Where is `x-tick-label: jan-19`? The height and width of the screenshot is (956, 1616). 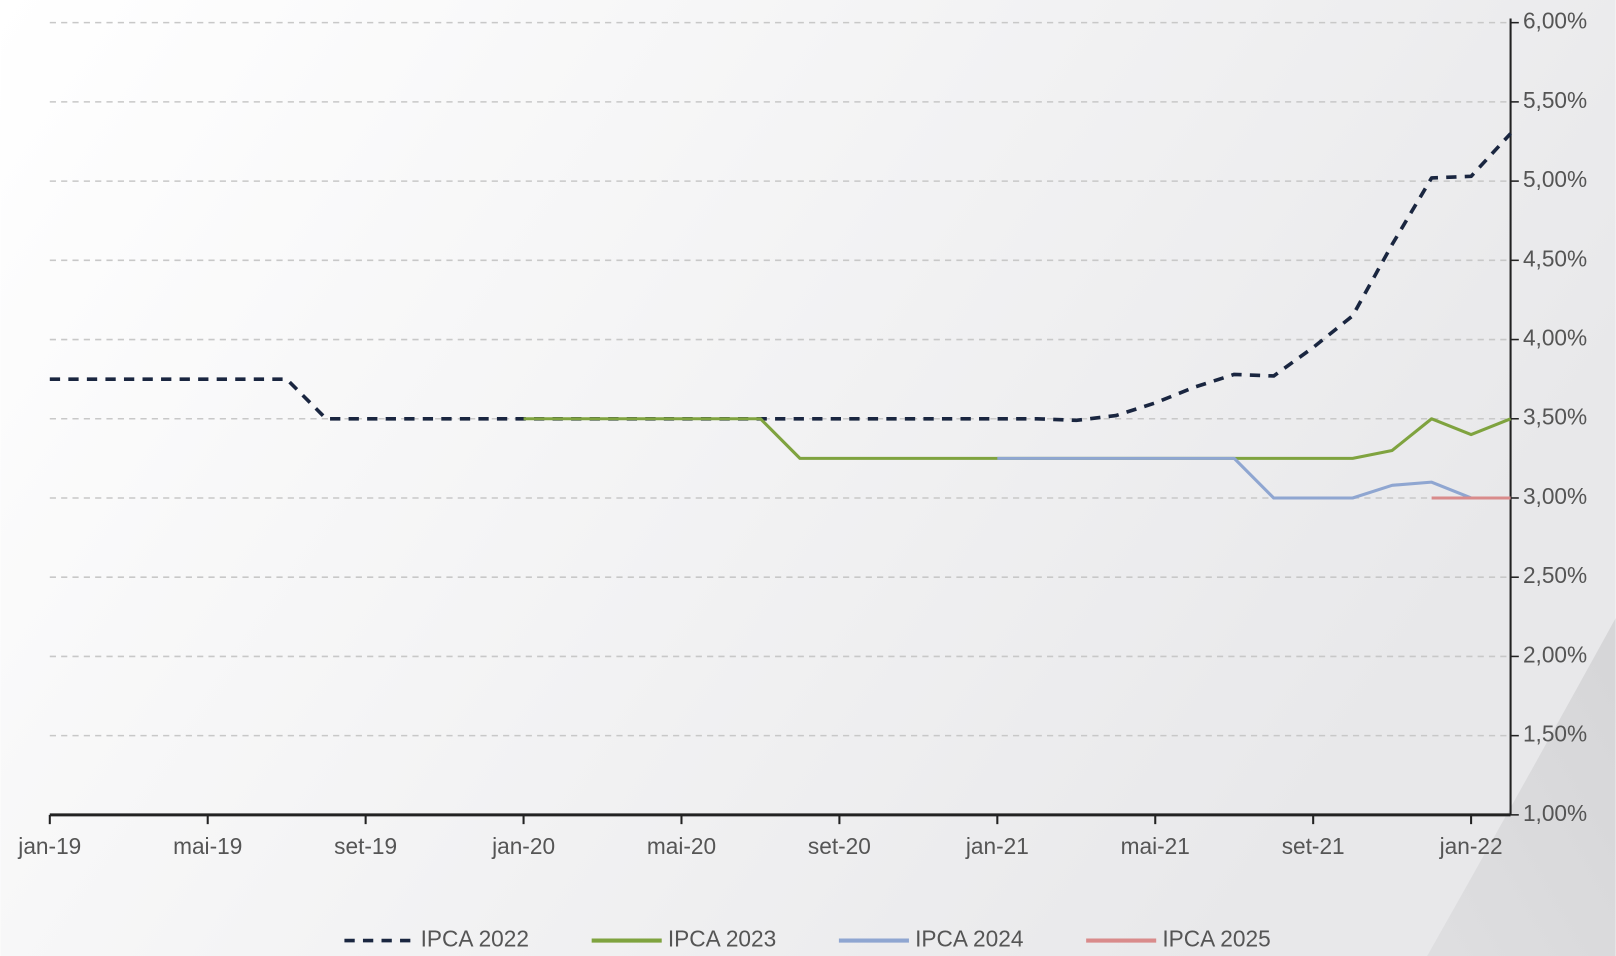 x-tick-label: jan-19 is located at coordinates (49, 846).